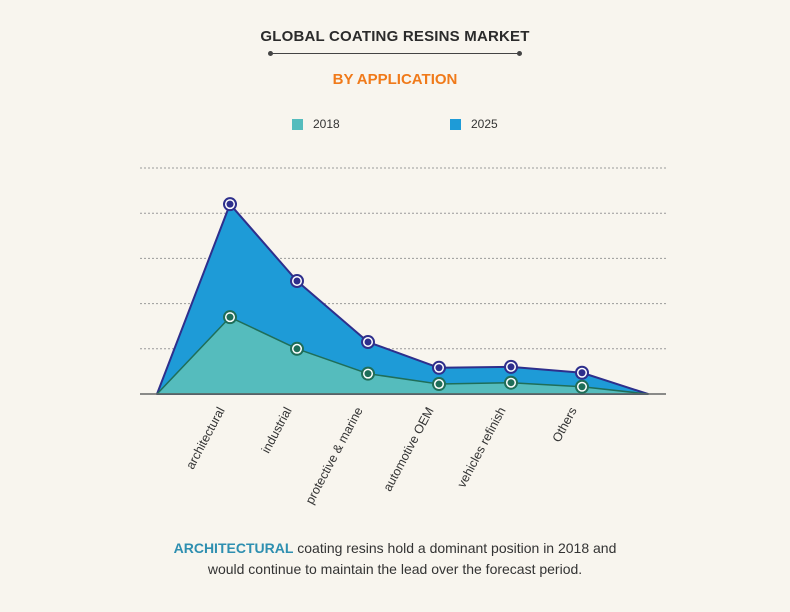  Describe the element at coordinates (277, 430) in the screenshot. I see `x-tick-label: industrial` at that location.